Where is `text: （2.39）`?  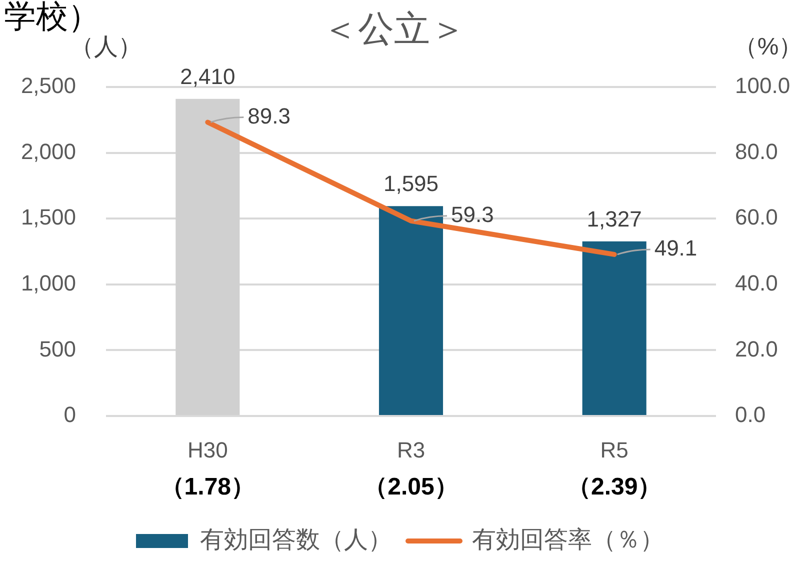 text: （2.39） is located at coordinates (614, 487).